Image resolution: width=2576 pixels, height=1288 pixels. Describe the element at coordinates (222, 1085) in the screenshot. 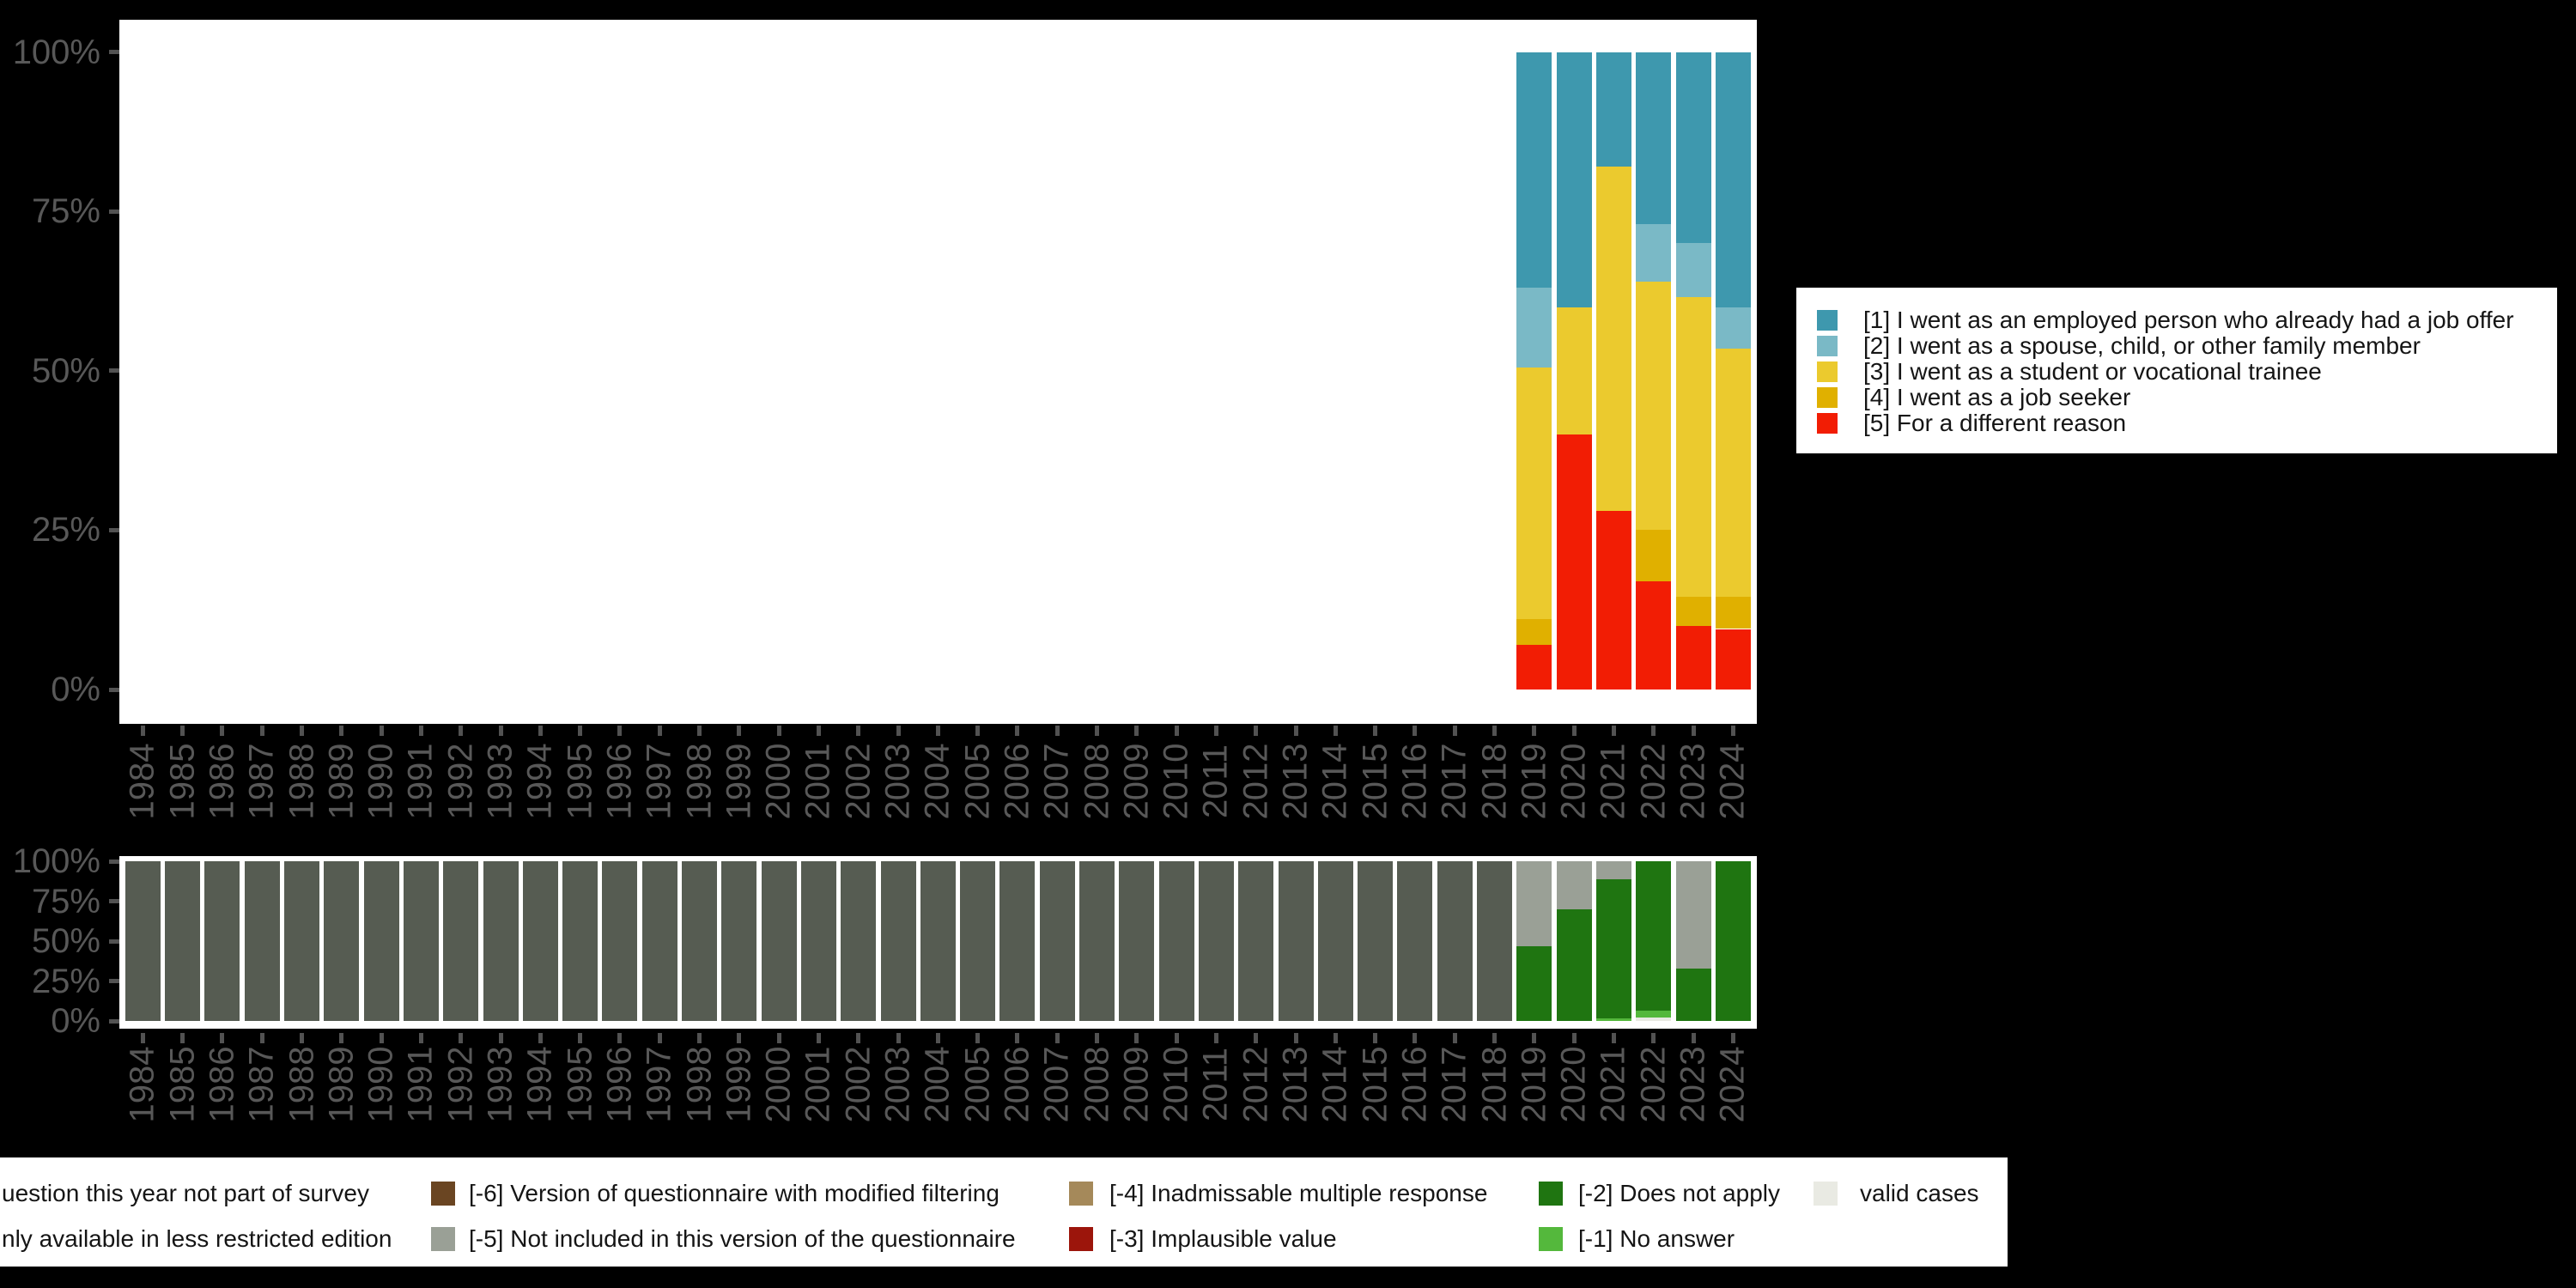

I see `x-tick-label: 1986` at that location.